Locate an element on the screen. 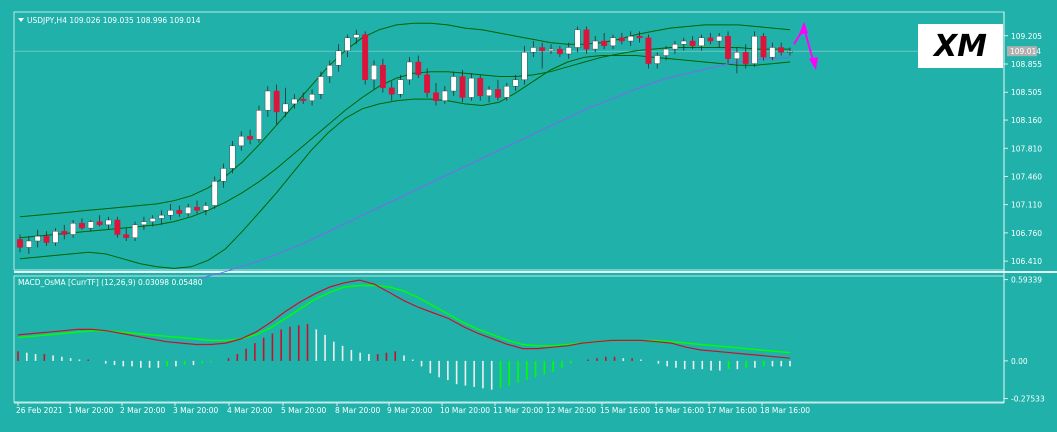 The height and width of the screenshot is (432, 1057). x-tick-label: 10 Mar 20:00 is located at coordinates (465, 410).